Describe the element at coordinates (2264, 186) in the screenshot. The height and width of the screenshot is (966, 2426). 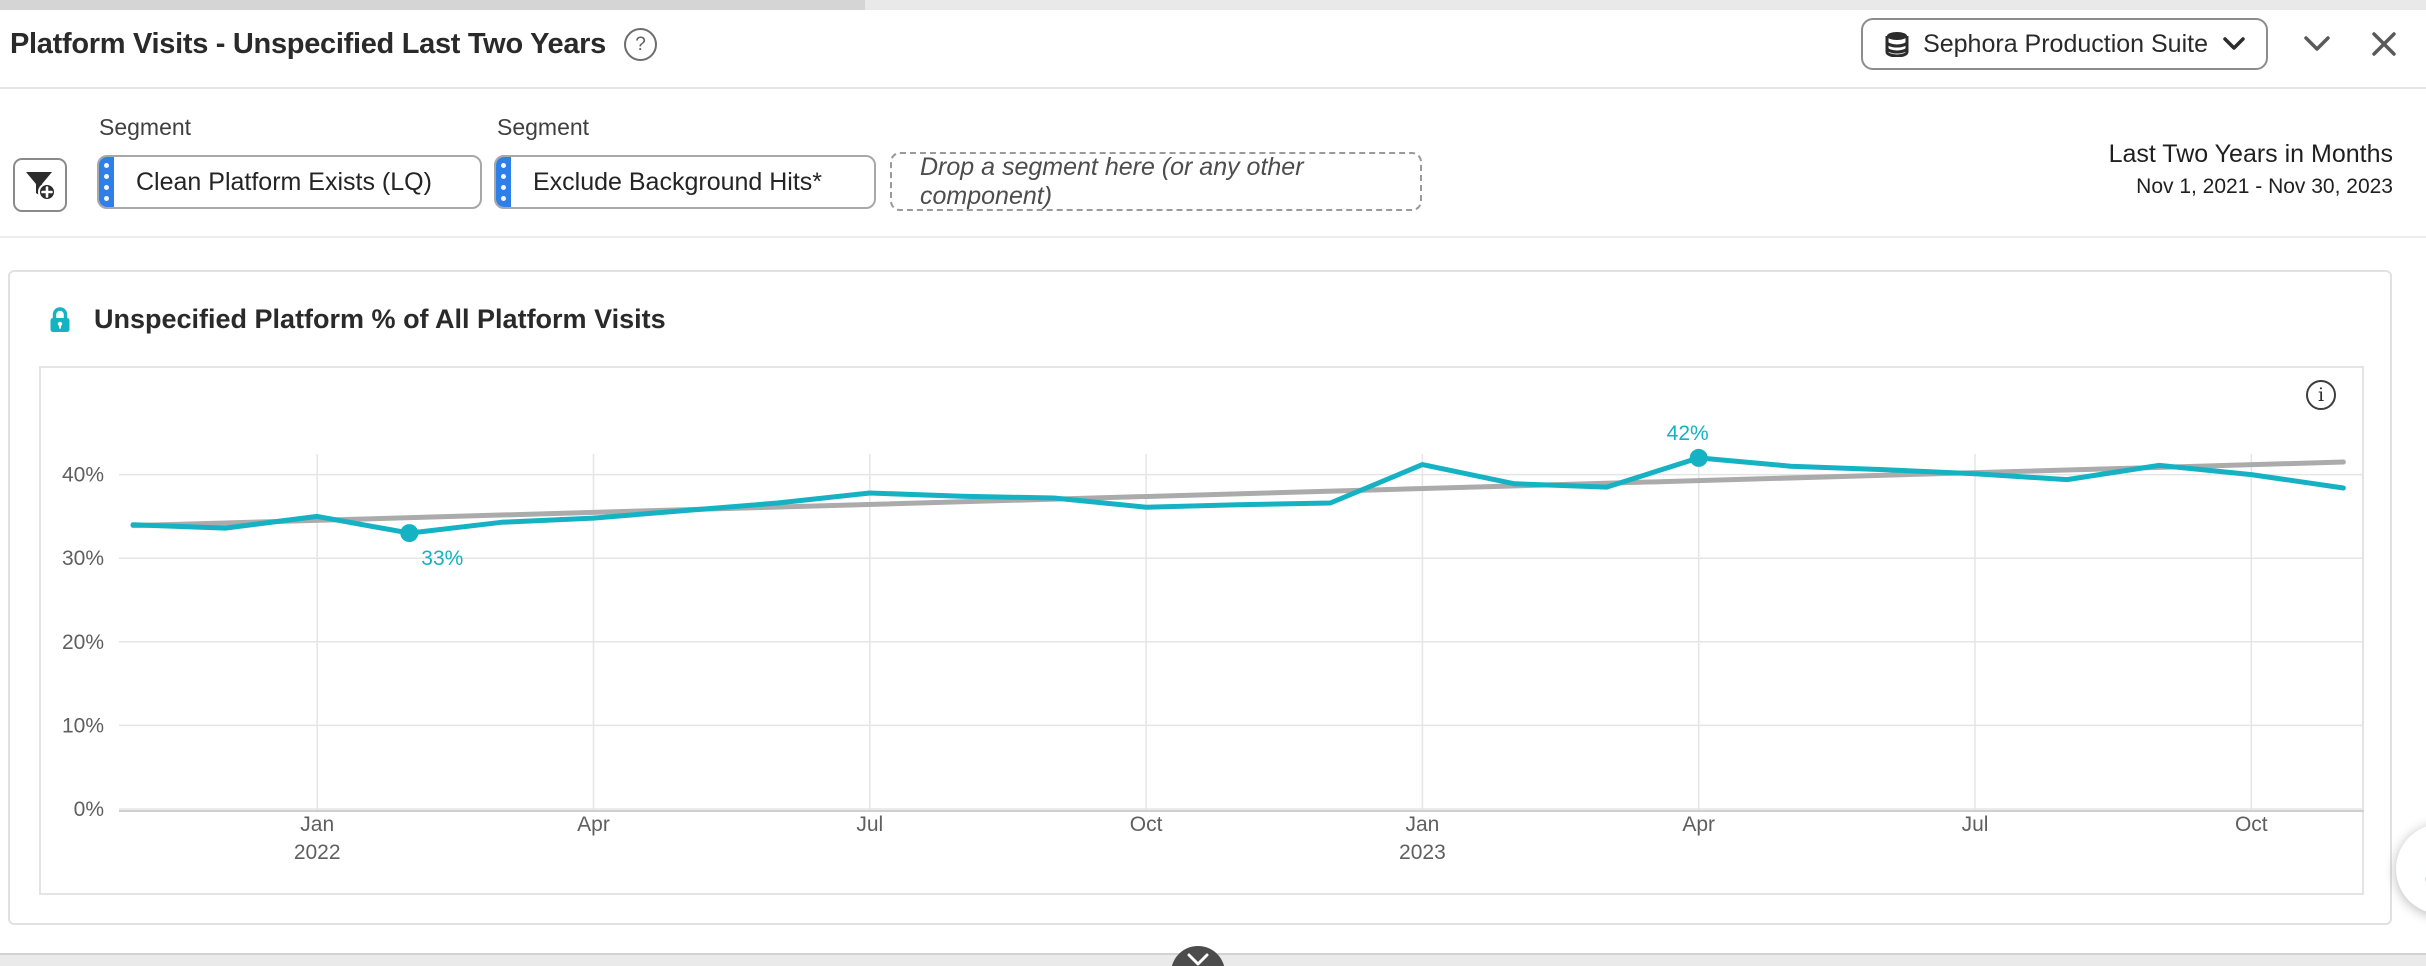
I see `date-range-detail: Nov 1, 2021 - Nov 30, 2023` at that location.